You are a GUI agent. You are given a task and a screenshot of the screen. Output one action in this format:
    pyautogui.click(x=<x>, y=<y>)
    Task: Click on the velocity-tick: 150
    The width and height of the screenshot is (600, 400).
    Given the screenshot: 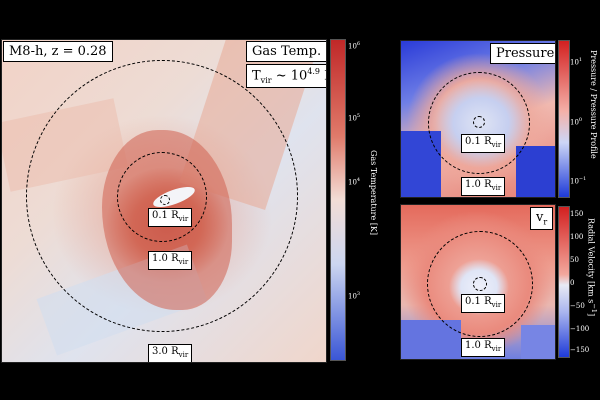 What is the action you would take?
    pyautogui.click(x=577, y=214)
    